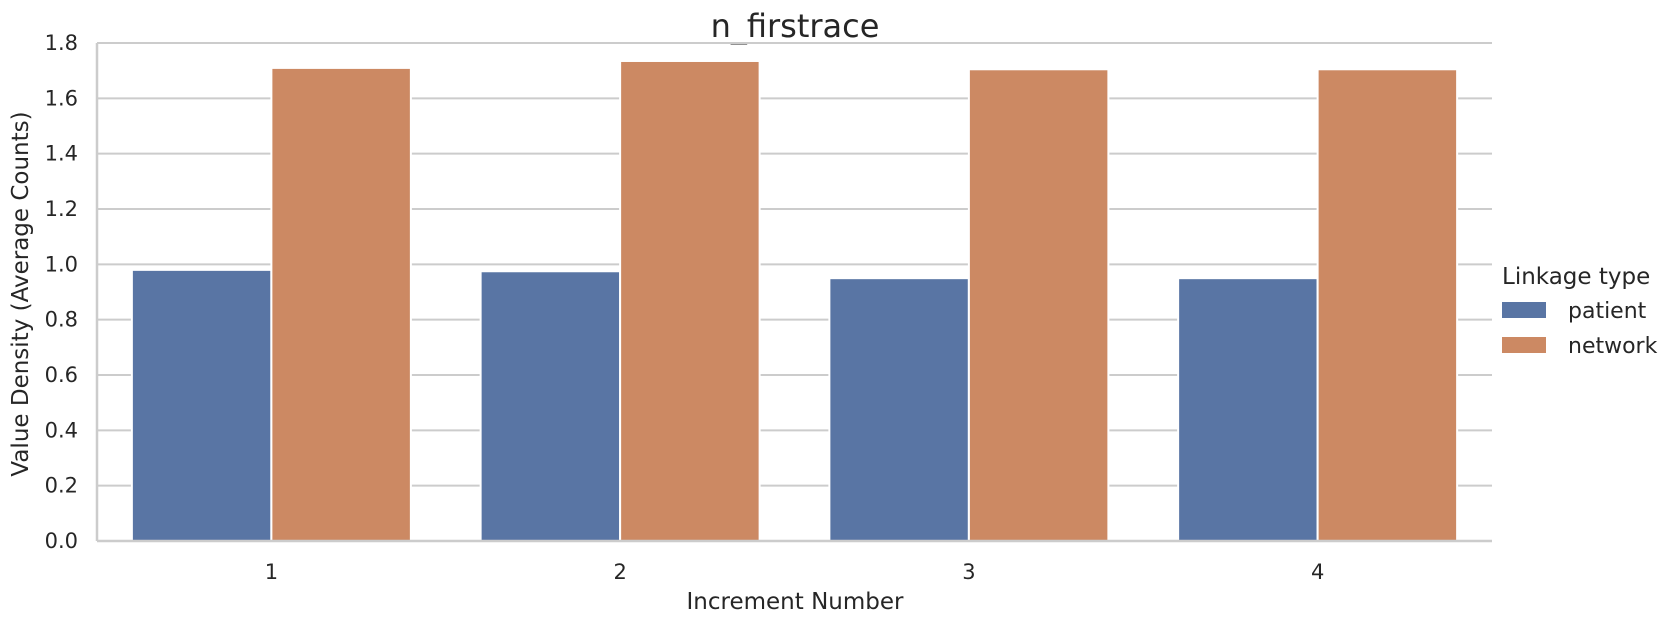  I want to click on legend-label-network: network, so click(1613, 346).